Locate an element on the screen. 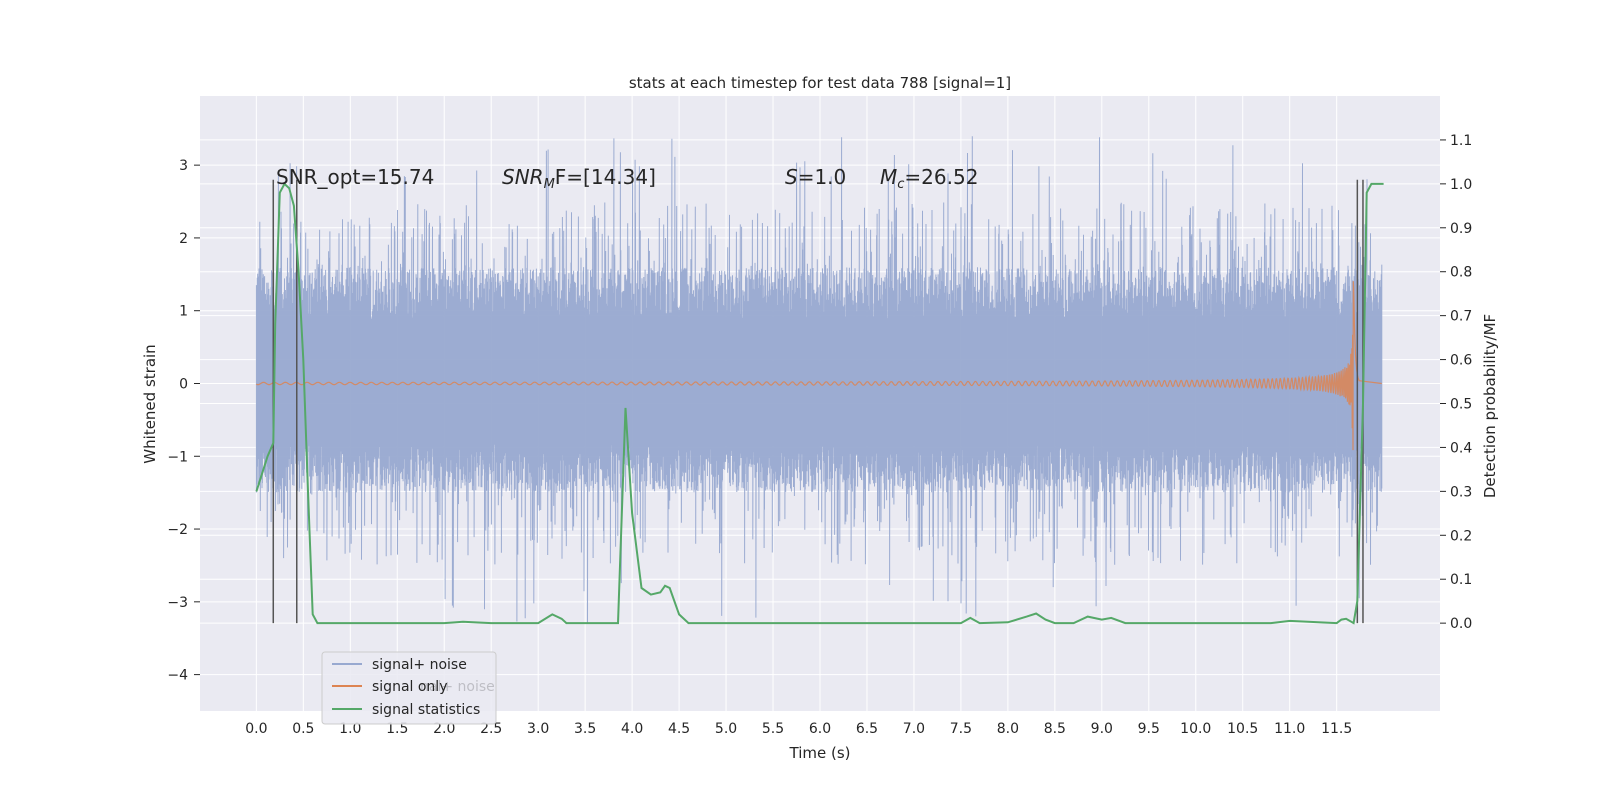 The width and height of the screenshot is (1600, 800). legend-label-signal: signal only is located at coordinates (409, 687).